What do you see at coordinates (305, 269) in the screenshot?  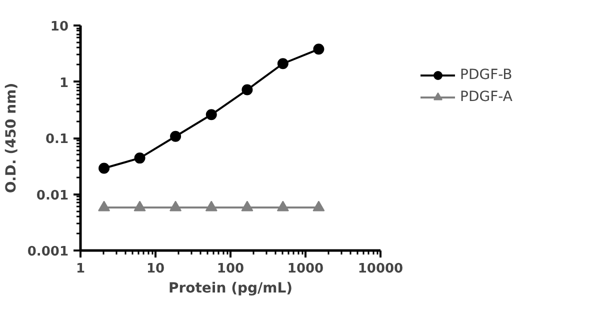 I see `x-tick-label: 1000` at bounding box center [305, 269].